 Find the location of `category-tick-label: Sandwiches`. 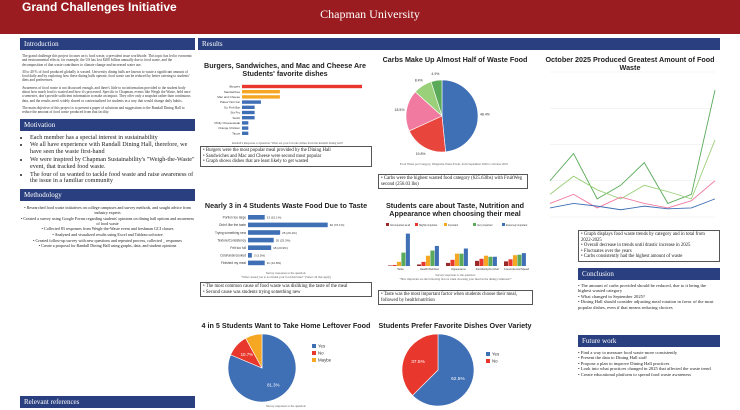

category-tick-label: Sandwiches is located at coordinates (232, 92).